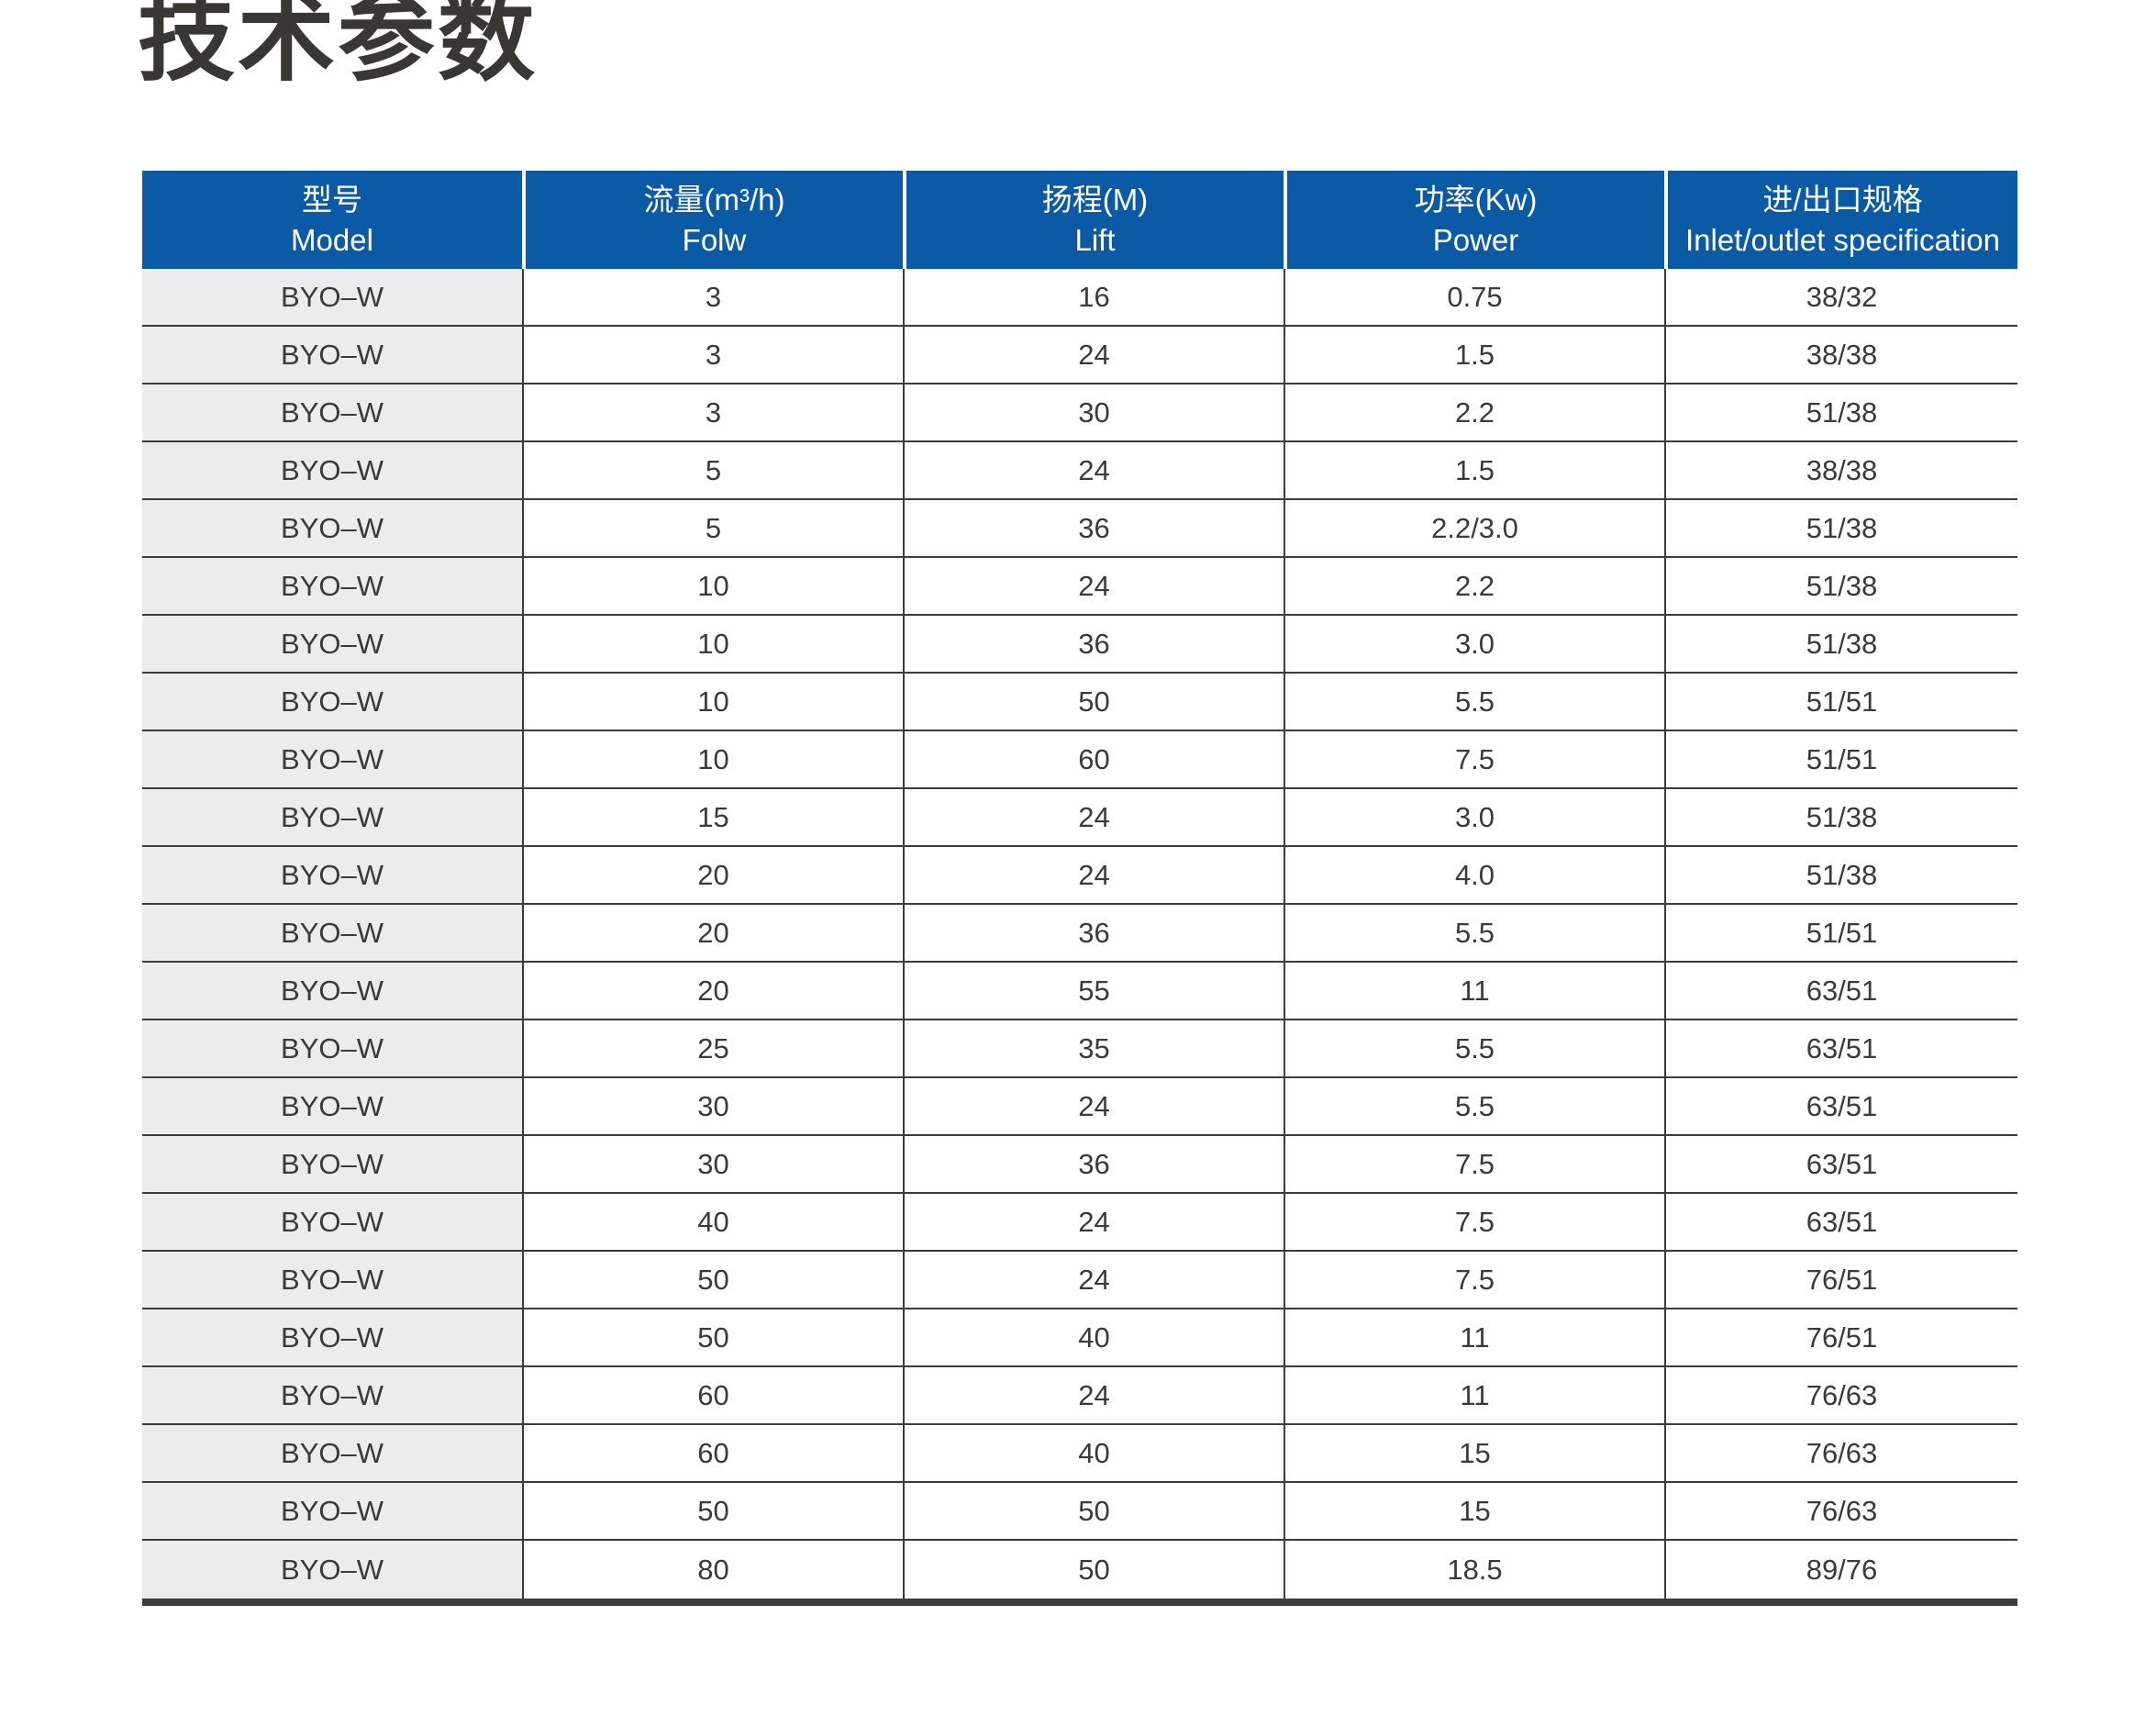 The height and width of the screenshot is (1727, 2156). What do you see at coordinates (1840, 933) in the screenshot?
I see `spec-cell: 51/51` at bounding box center [1840, 933].